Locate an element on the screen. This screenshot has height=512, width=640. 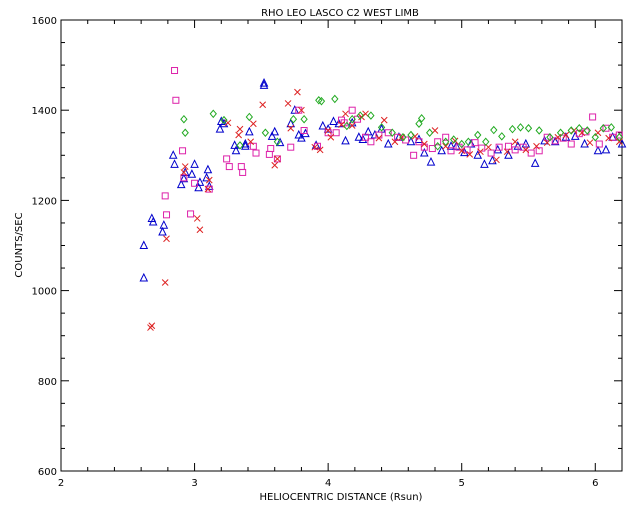
series-diamond is located at coordinates (401, 122).